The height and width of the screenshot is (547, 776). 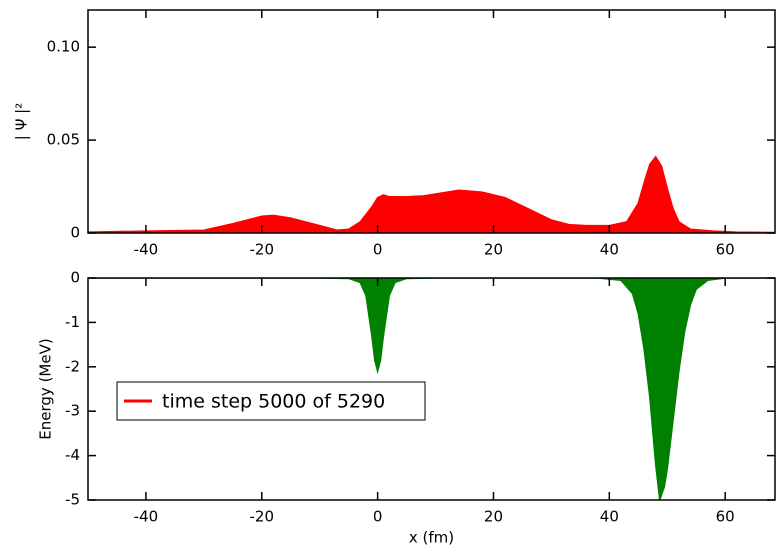 I want to click on legend: time step 5000 of 5290, so click(x=271, y=401).